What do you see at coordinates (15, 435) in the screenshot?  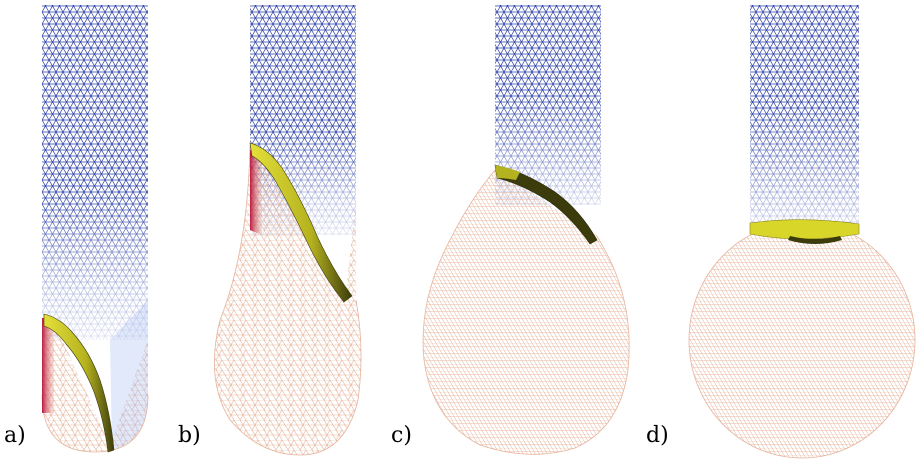 I see `panel-label-a: a)` at bounding box center [15, 435].